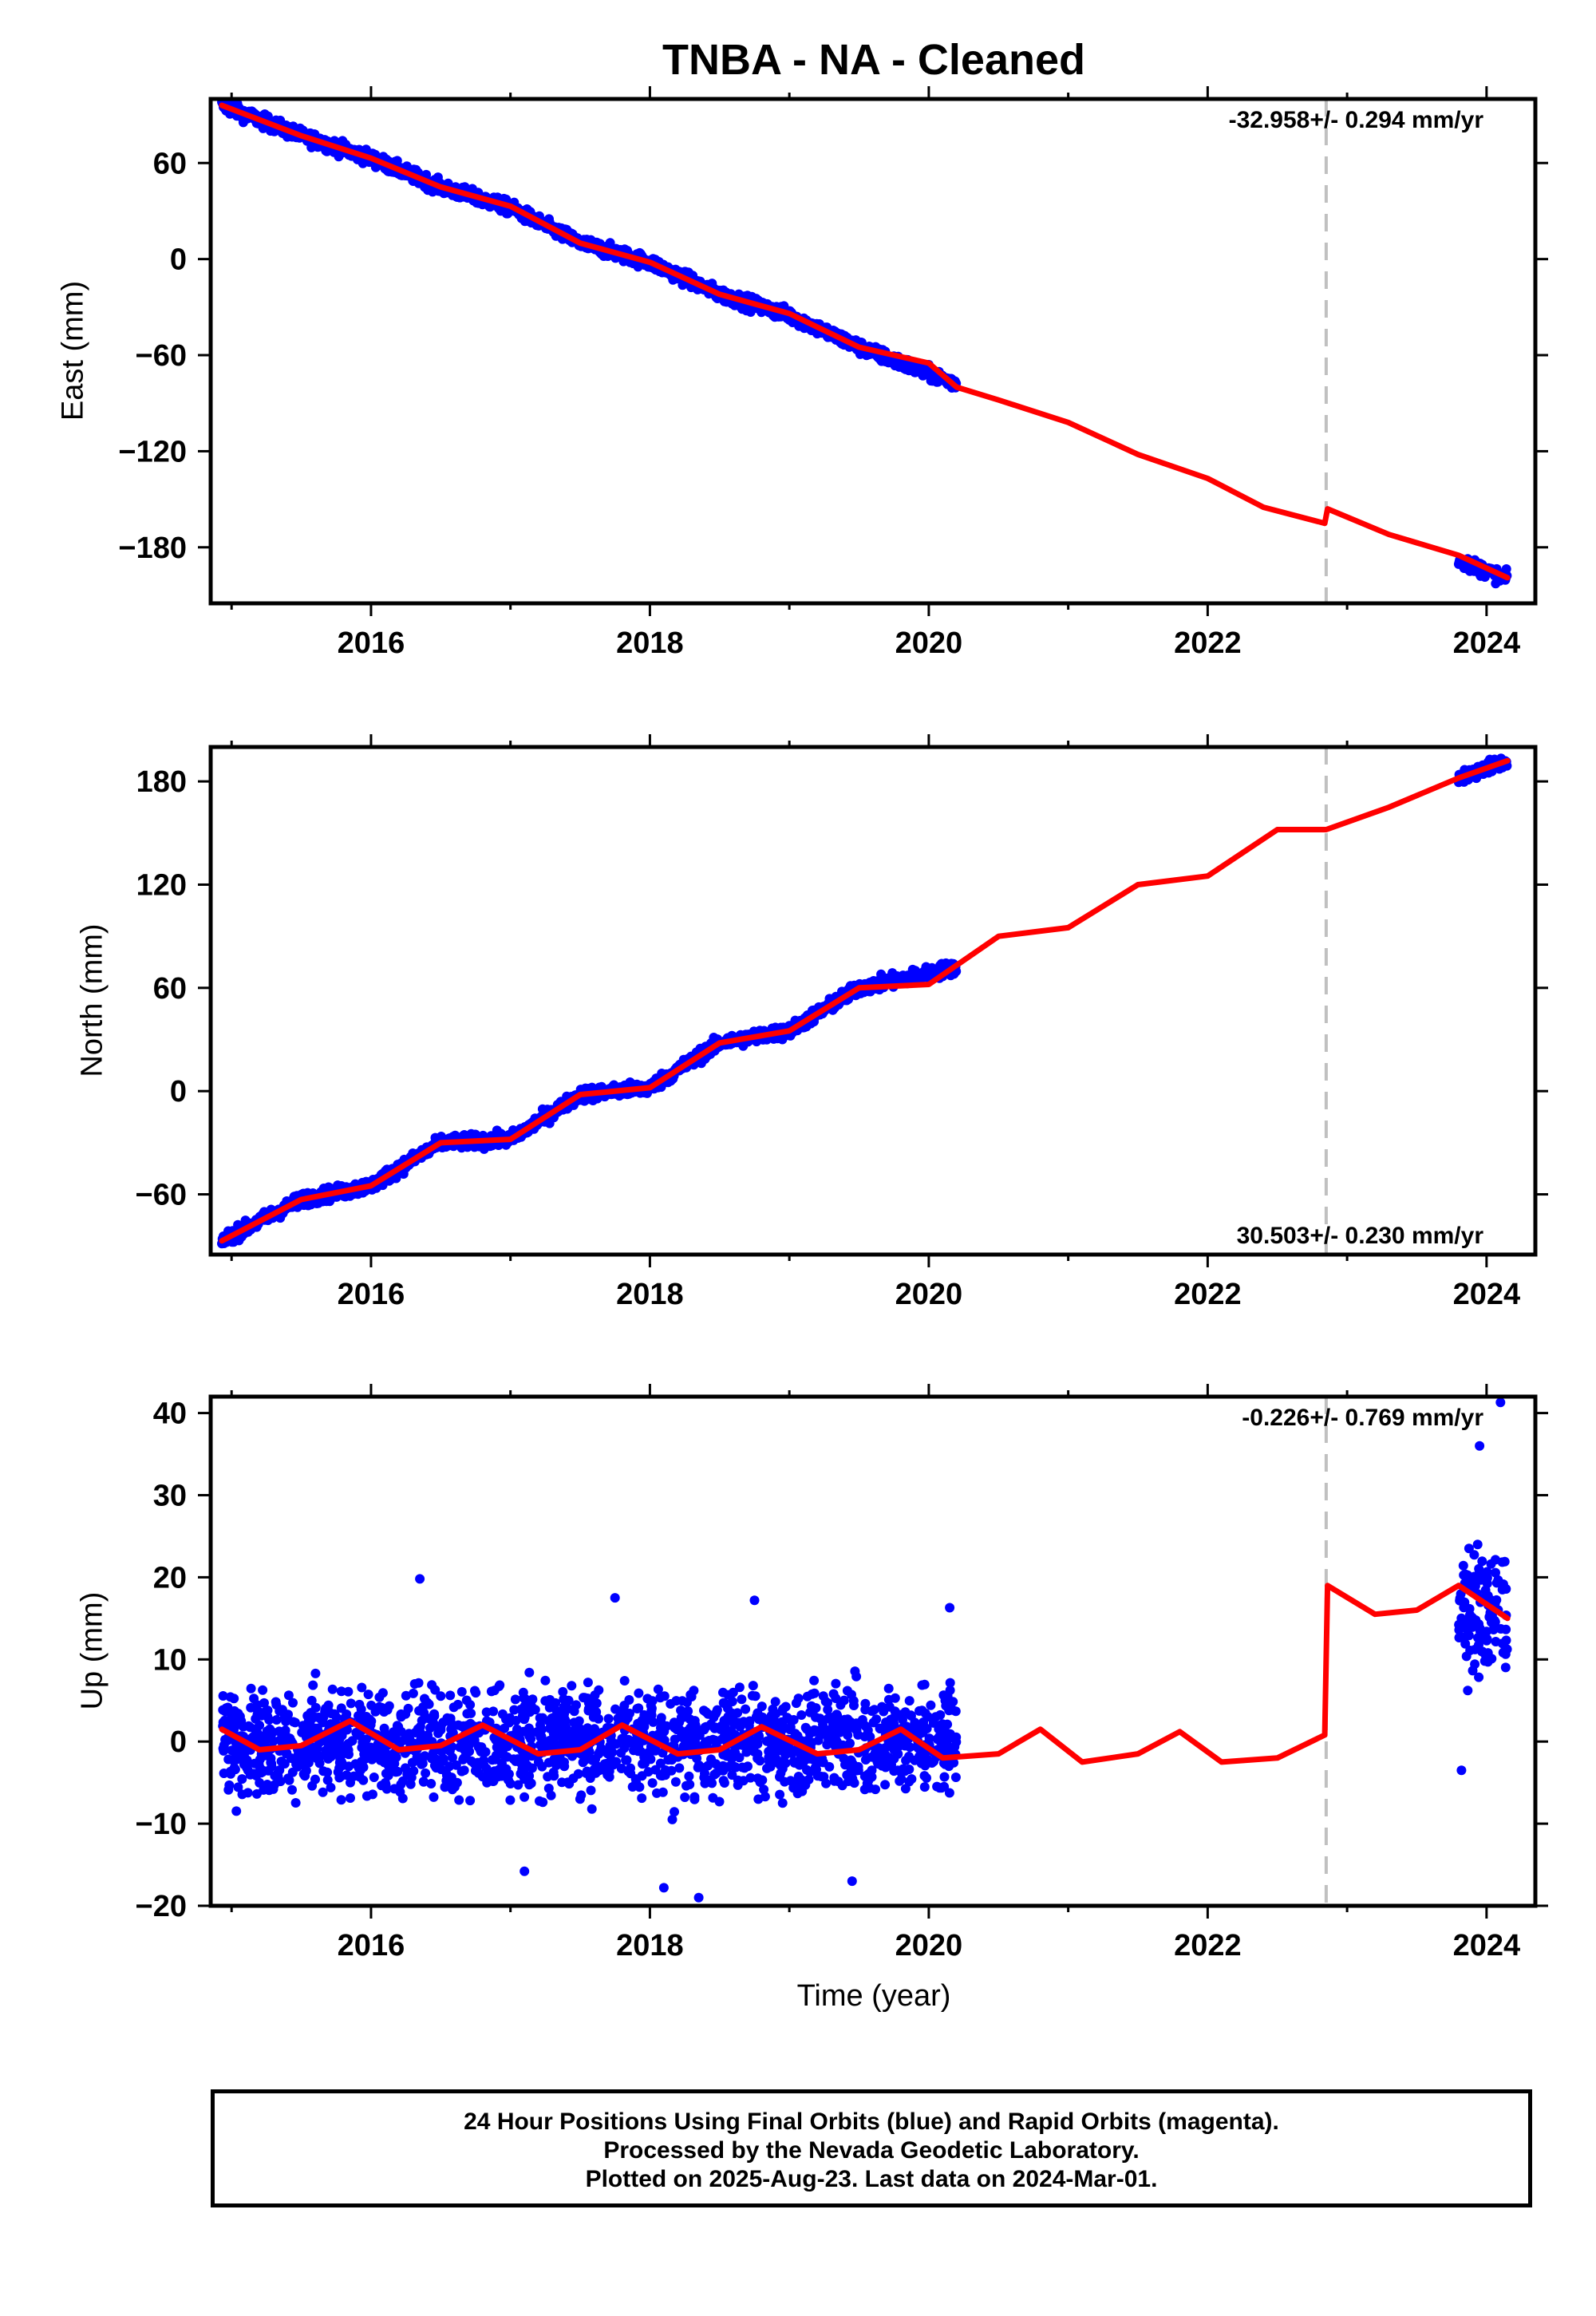 The width and height of the screenshot is (1596, 2316). What do you see at coordinates (170, 1578) in the screenshot?
I see `y-tick-label: 20` at bounding box center [170, 1578].